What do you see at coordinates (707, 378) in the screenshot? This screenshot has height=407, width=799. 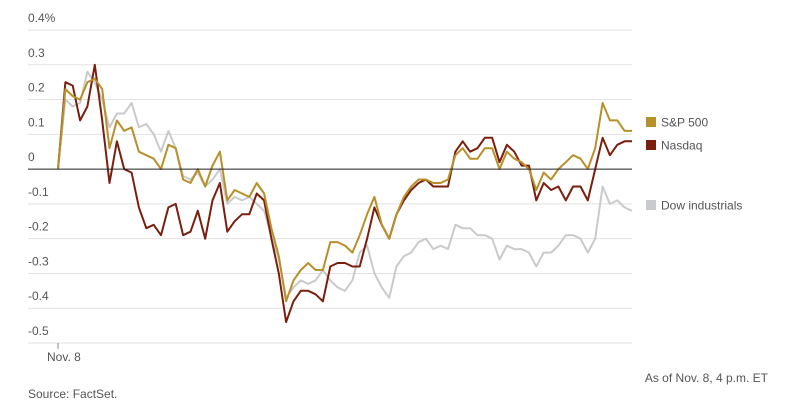 I see `note: As of Nov. 8, 4 p.m. ET` at bounding box center [707, 378].